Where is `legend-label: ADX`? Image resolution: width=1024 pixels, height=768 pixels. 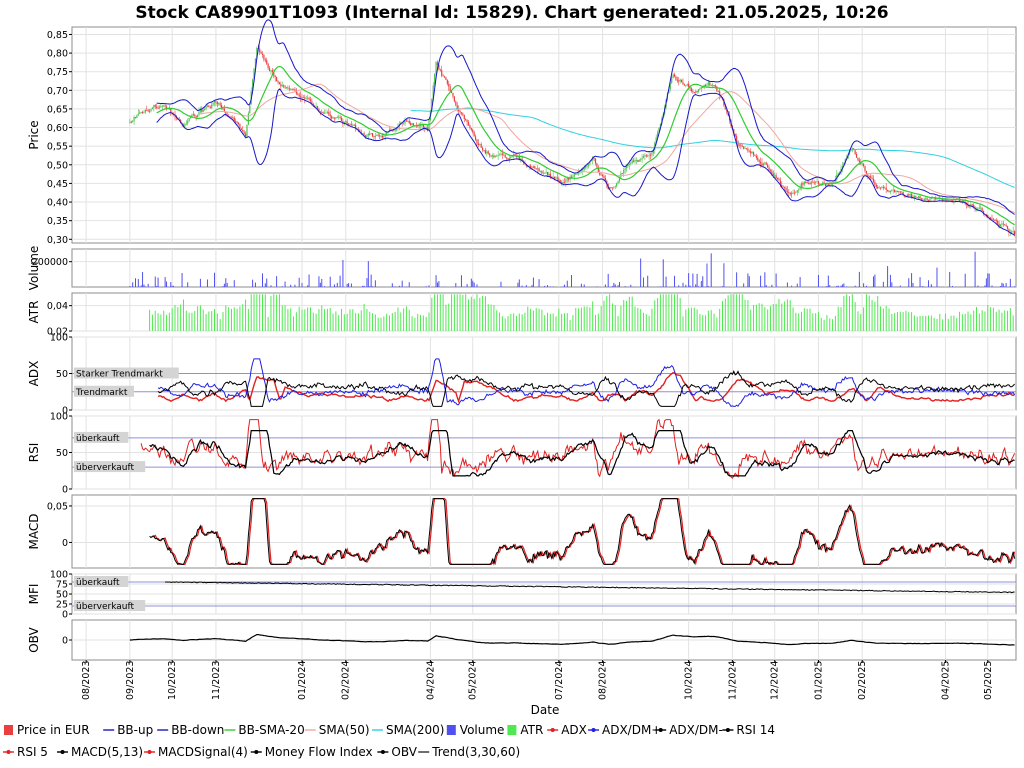
legend-label: ADX is located at coordinates (574, 730).